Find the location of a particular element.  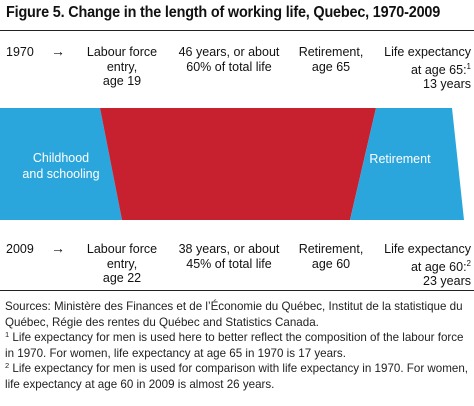

life-expectancy-1970: Life expectancy at age 65:1 13 years is located at coordinates (427, 68).